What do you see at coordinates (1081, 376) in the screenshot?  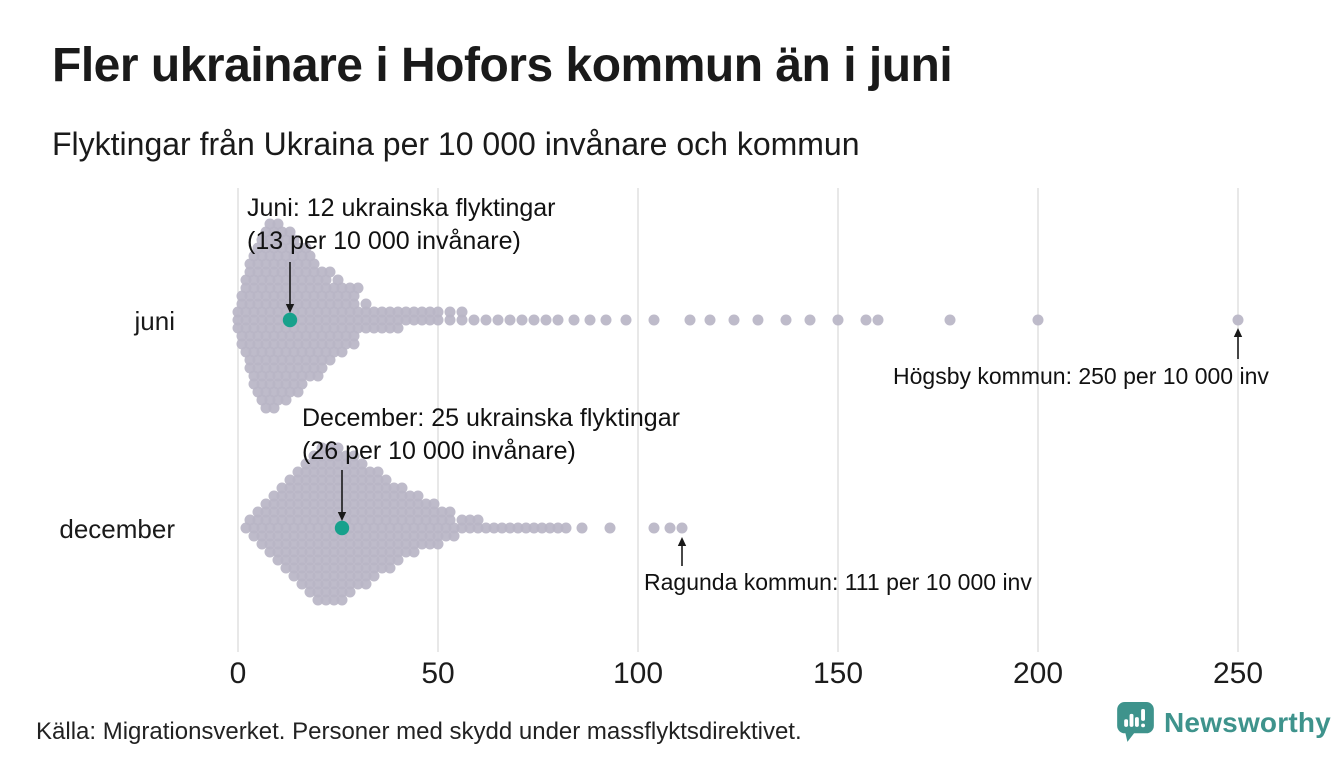 I see `outlier-label-hogsby: Högsby kommun: 250 per 10 000 inv` at bounding box center [1081, 376].